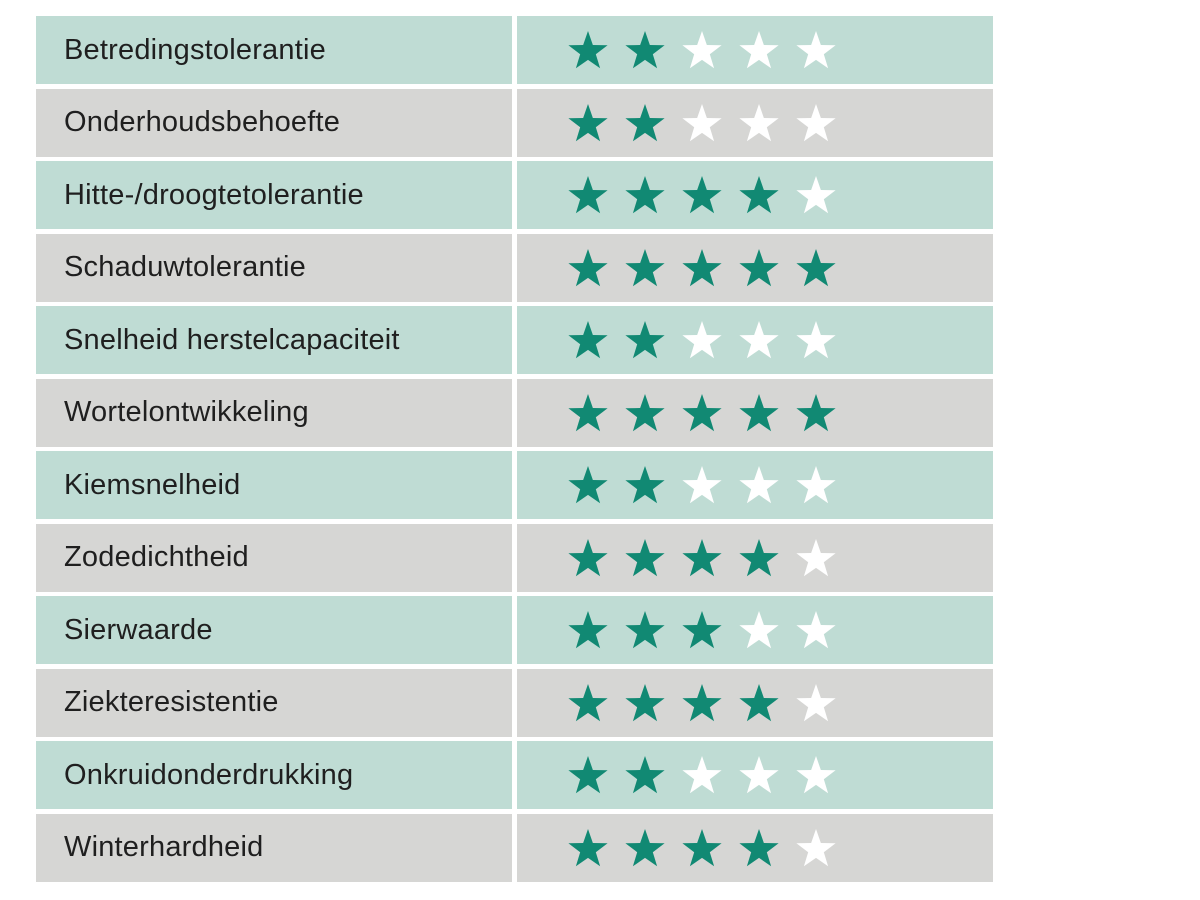 The height and width of the screenshot is (900, 1200). Describe the element at coordinates (185, 267) in the screenshot. I see `row-label: Schaduwtolerantie` at that location.